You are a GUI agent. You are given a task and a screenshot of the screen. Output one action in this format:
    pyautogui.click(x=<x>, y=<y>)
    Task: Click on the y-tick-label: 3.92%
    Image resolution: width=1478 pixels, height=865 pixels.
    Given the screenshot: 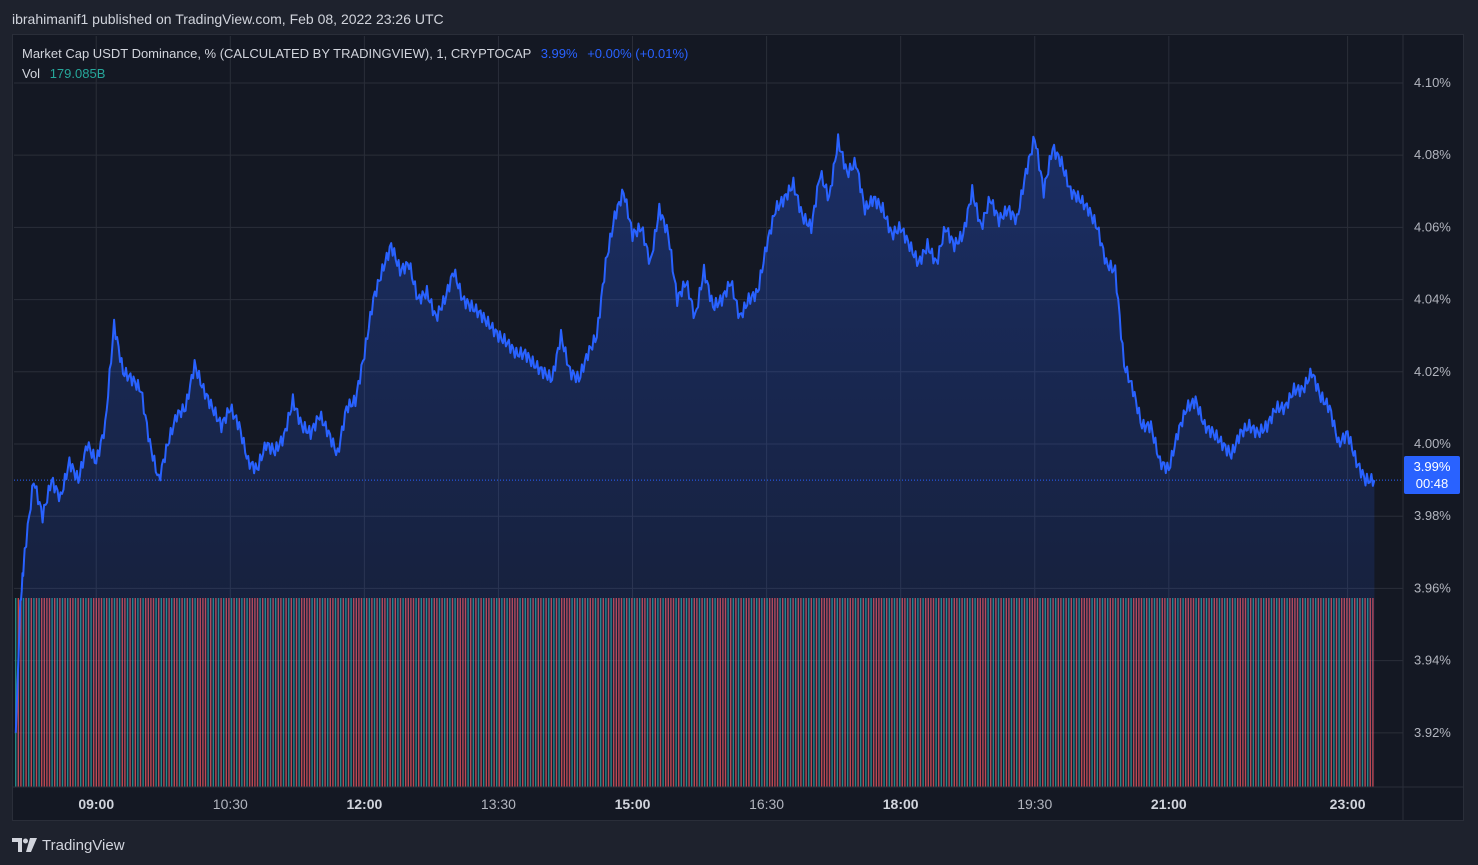 What is the action you would take?
    pyautogui.click(x=1432, y=732)
    